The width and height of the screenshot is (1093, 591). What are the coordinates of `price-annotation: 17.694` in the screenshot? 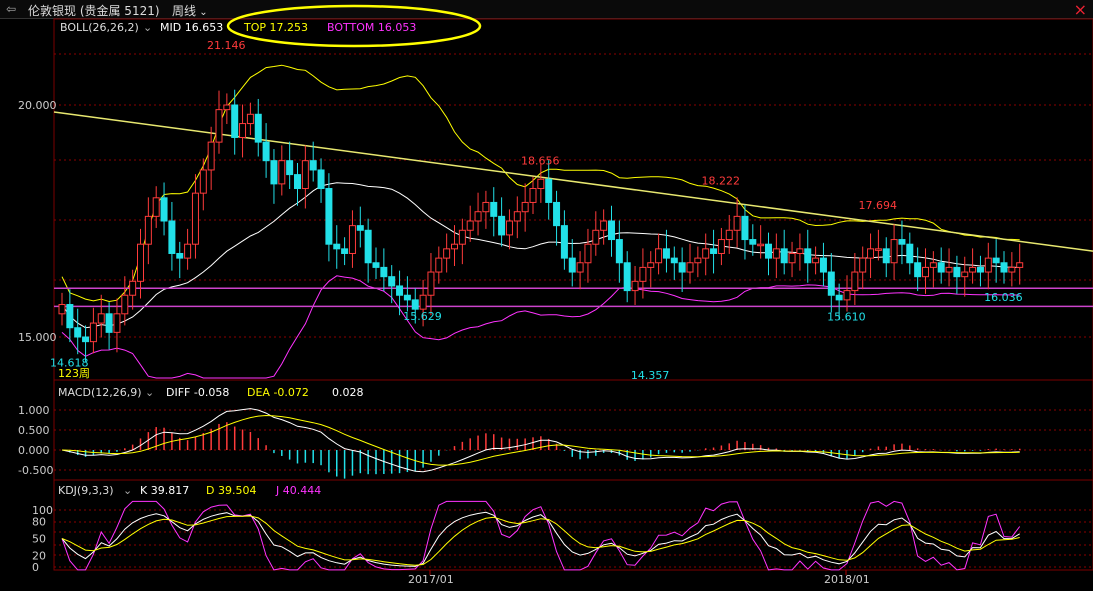 It's located at (878, 205).